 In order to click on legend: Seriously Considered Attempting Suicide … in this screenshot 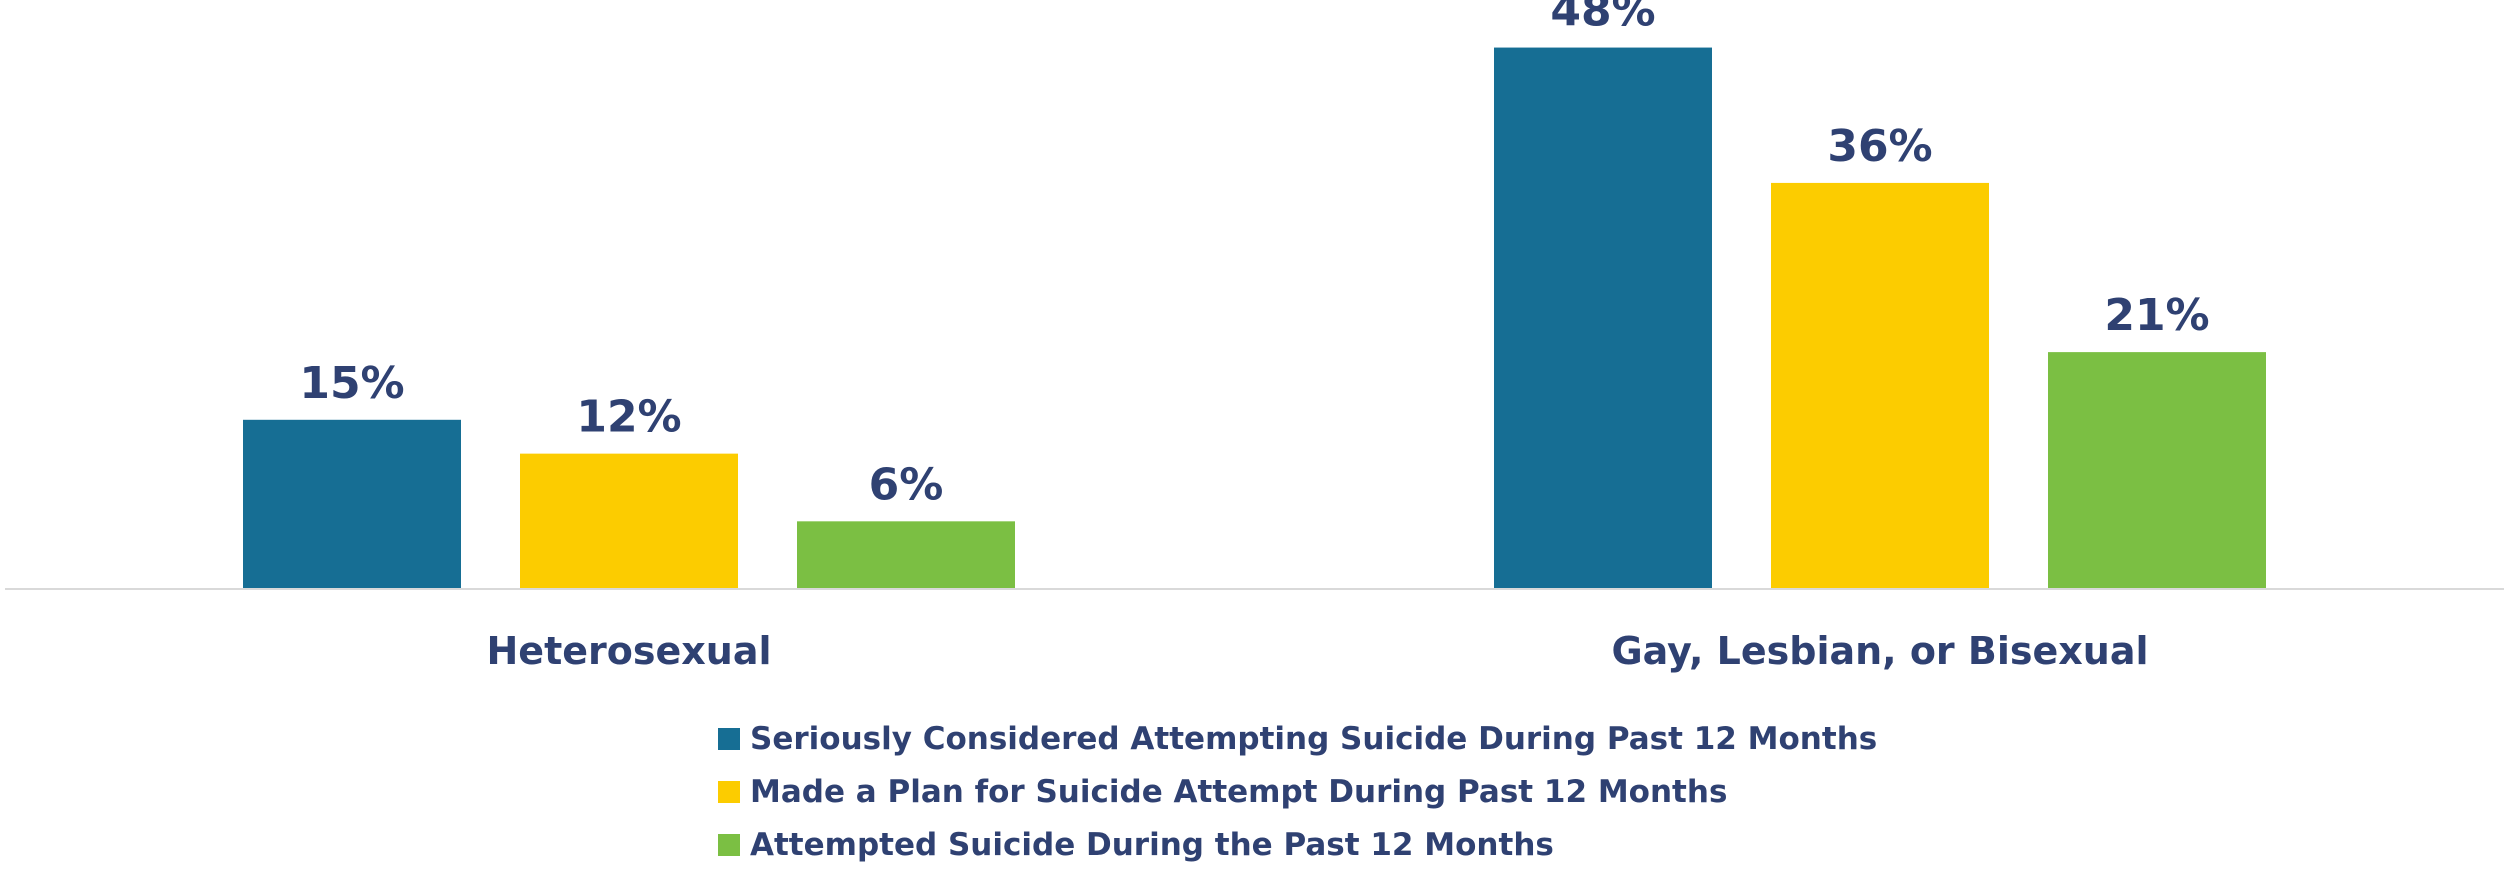, I will do `click(1297, 791)`.